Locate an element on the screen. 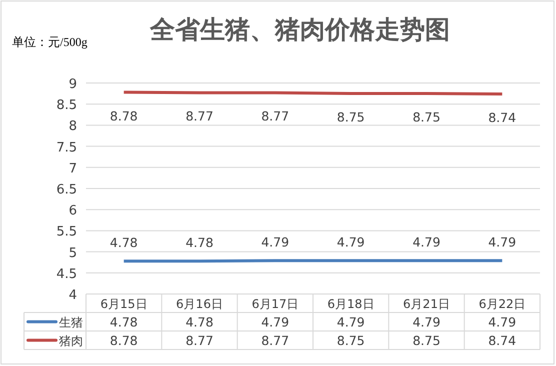  y-tick-label: 7 is located at coordinates (72, 168).